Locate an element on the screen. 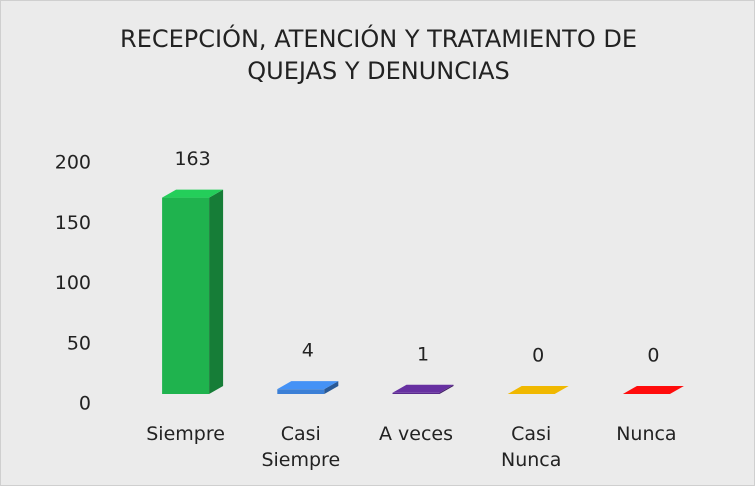 This screenshot has width=755, height=486. y-tick-label: 150 is located at coordinates (73, 223).